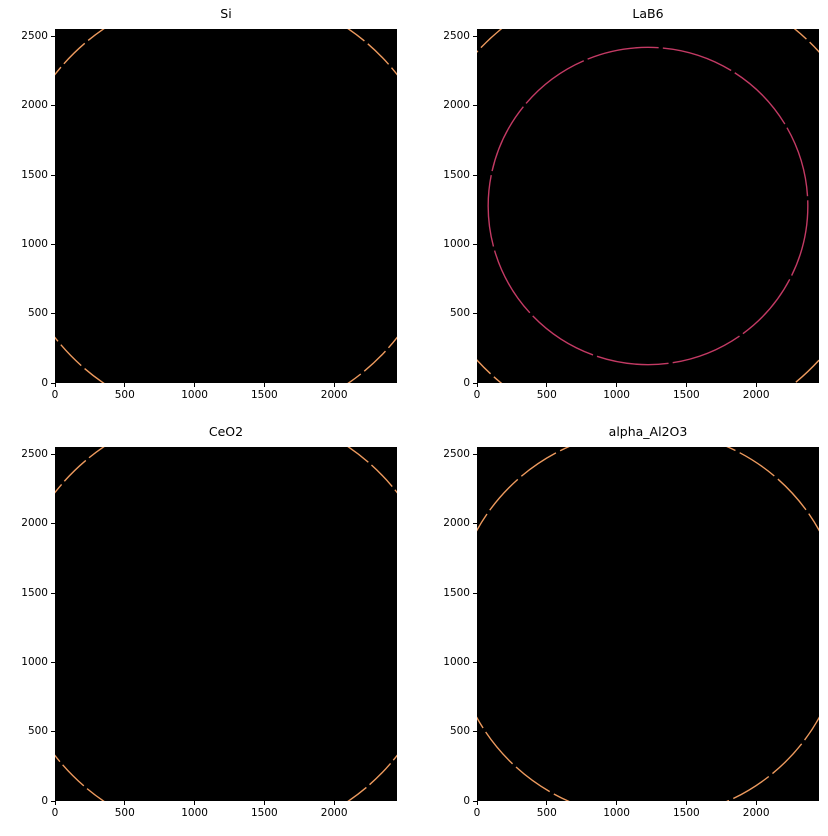 This screenshot has width=828, height=836. What do you see at coordinates (226, 13) in the screenshot?
I see `subplot-title: Si` at bounding box center [226, 13].